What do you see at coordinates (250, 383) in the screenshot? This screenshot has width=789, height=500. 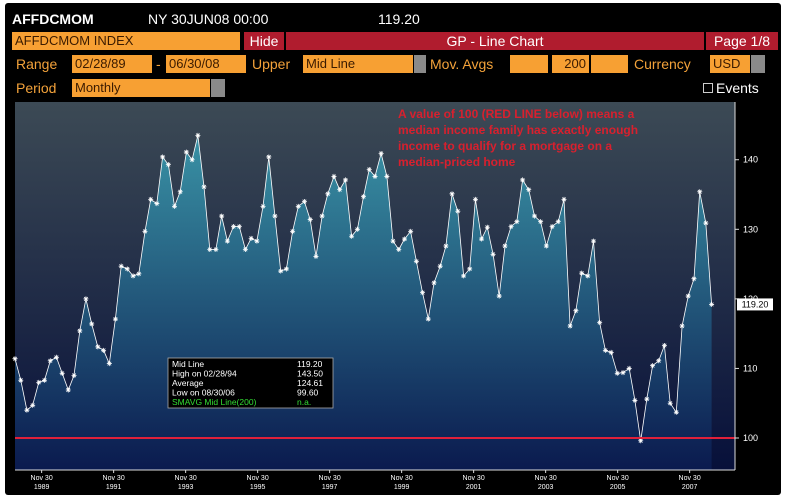 I see `stats-box` at bounding box center [250, 383].